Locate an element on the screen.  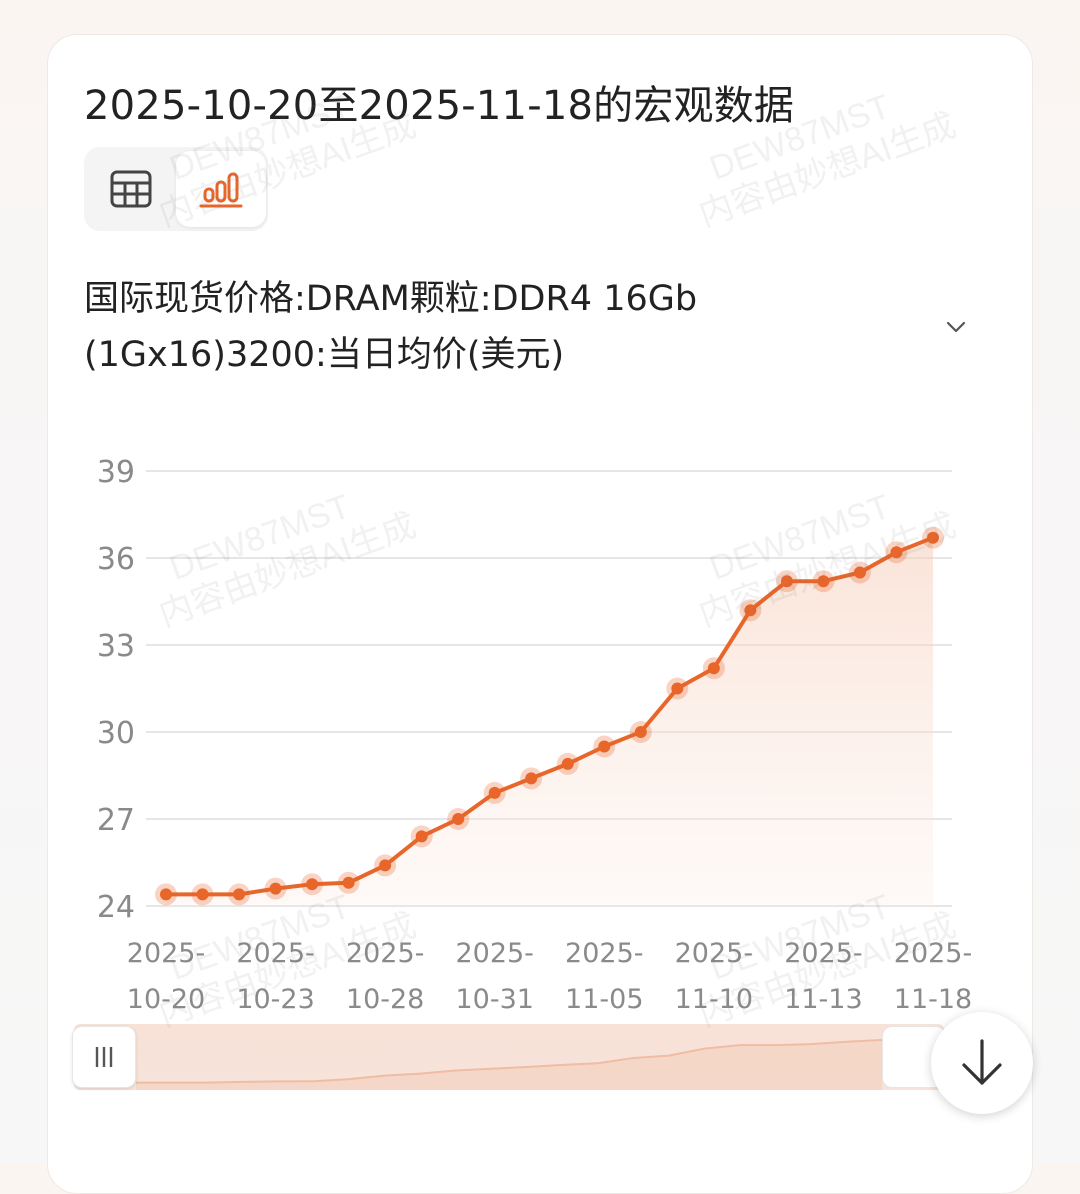
arrow-down-icon is located at coordinates (982, 1062).